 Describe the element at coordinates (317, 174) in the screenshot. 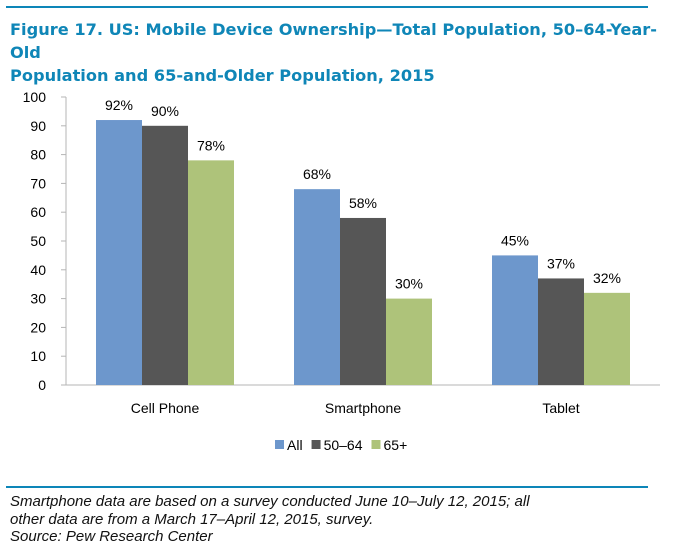

I see `data-label: 68%` at that location.